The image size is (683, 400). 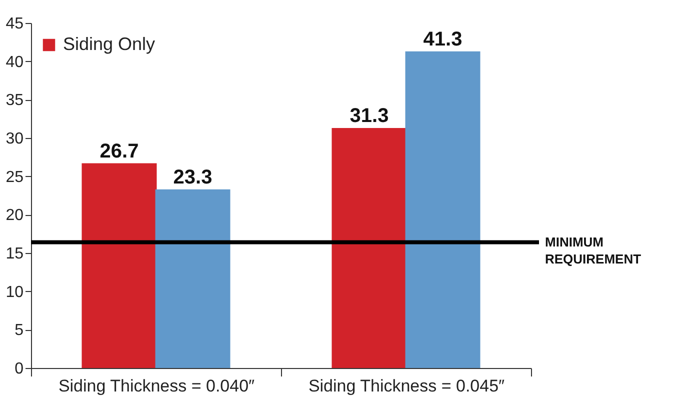 I want to click on y-tick-label: 5, so click(x=19, y=331).